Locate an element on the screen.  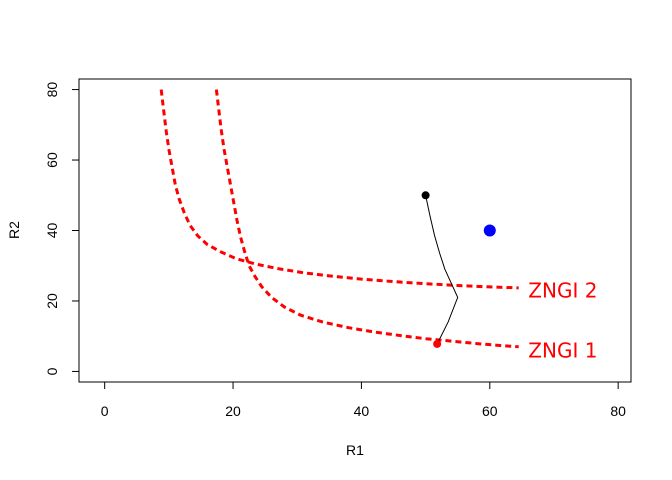
x-tick-label: 0 is located at coordinates (105, 411).